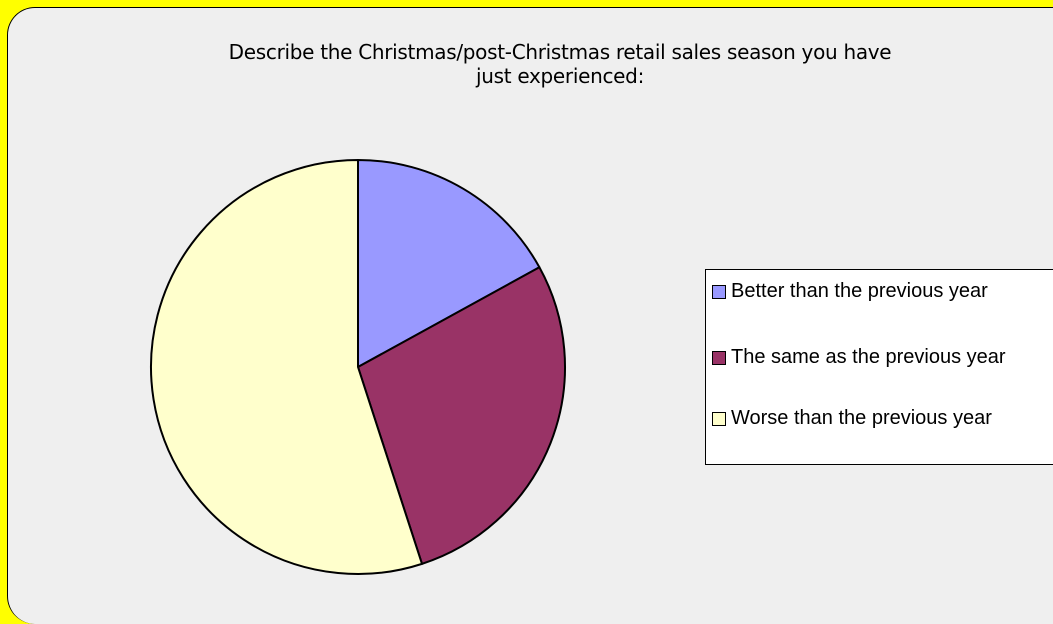  I want to click on legend-swatch-better, so click(719, 292).